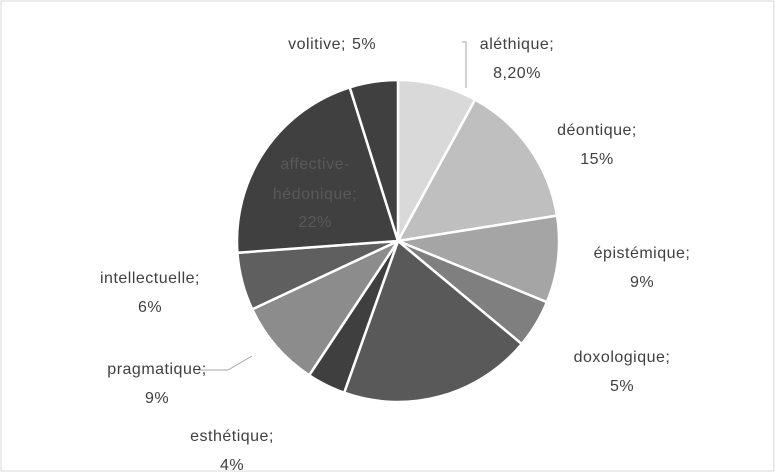  Describe the element at coordinates (150, 278) in the screenshot. I see `data-label-name: intellectuelle;` at that location.